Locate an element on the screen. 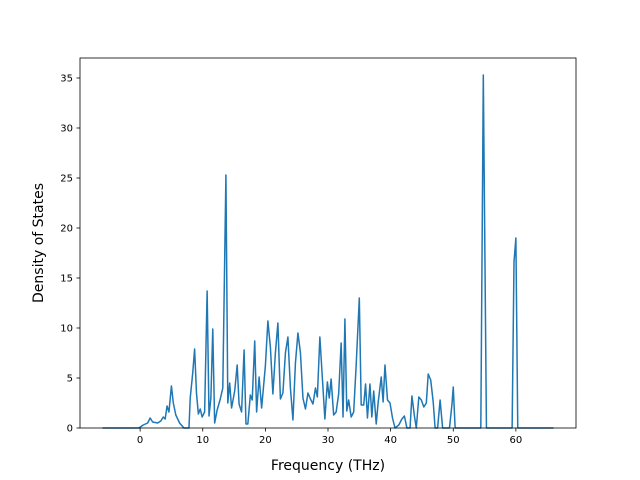  y-tick-label: 25 is located at coordinates (66, 179).